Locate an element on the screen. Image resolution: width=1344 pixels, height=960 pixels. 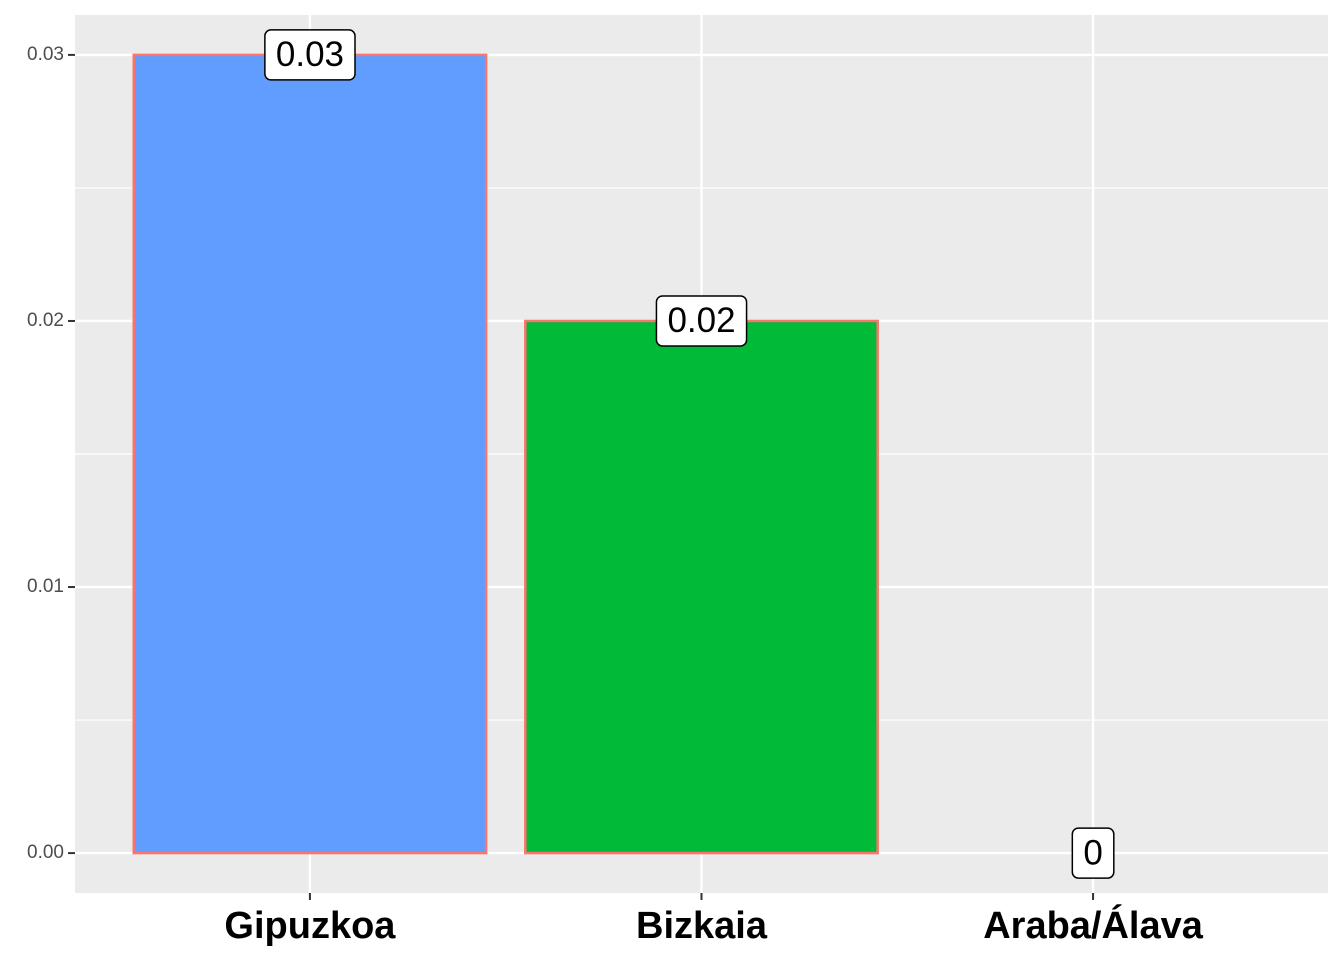
value-label: 0.03 is located at coordinates (310, 54).